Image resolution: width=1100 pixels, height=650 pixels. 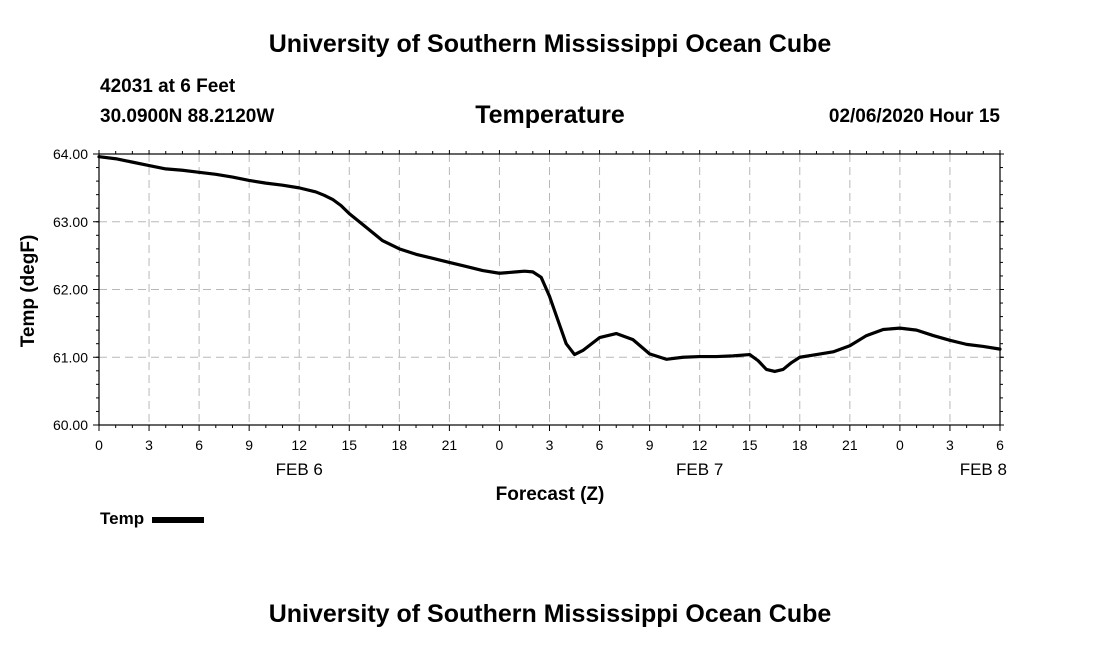 What do you see at coordinates (550, 494) in the screenshot?
I see `x-axis-label: Forecast (Z)` at bounding box center [550, 494].